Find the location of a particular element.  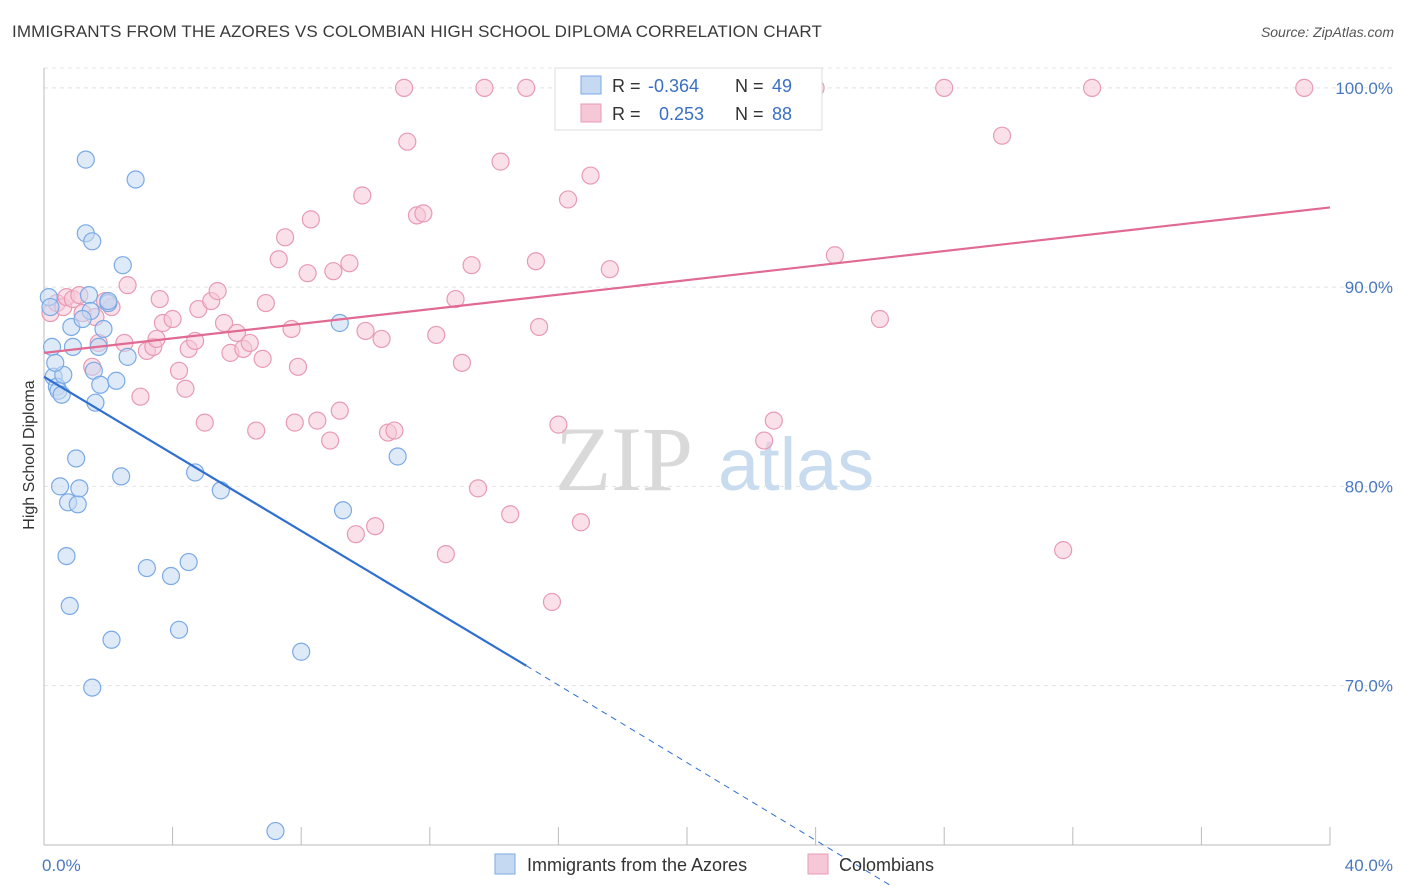

y-tick-labels: 70.0% 80.0% 90.0% 100.0% is located at coordinates (1364, 387).